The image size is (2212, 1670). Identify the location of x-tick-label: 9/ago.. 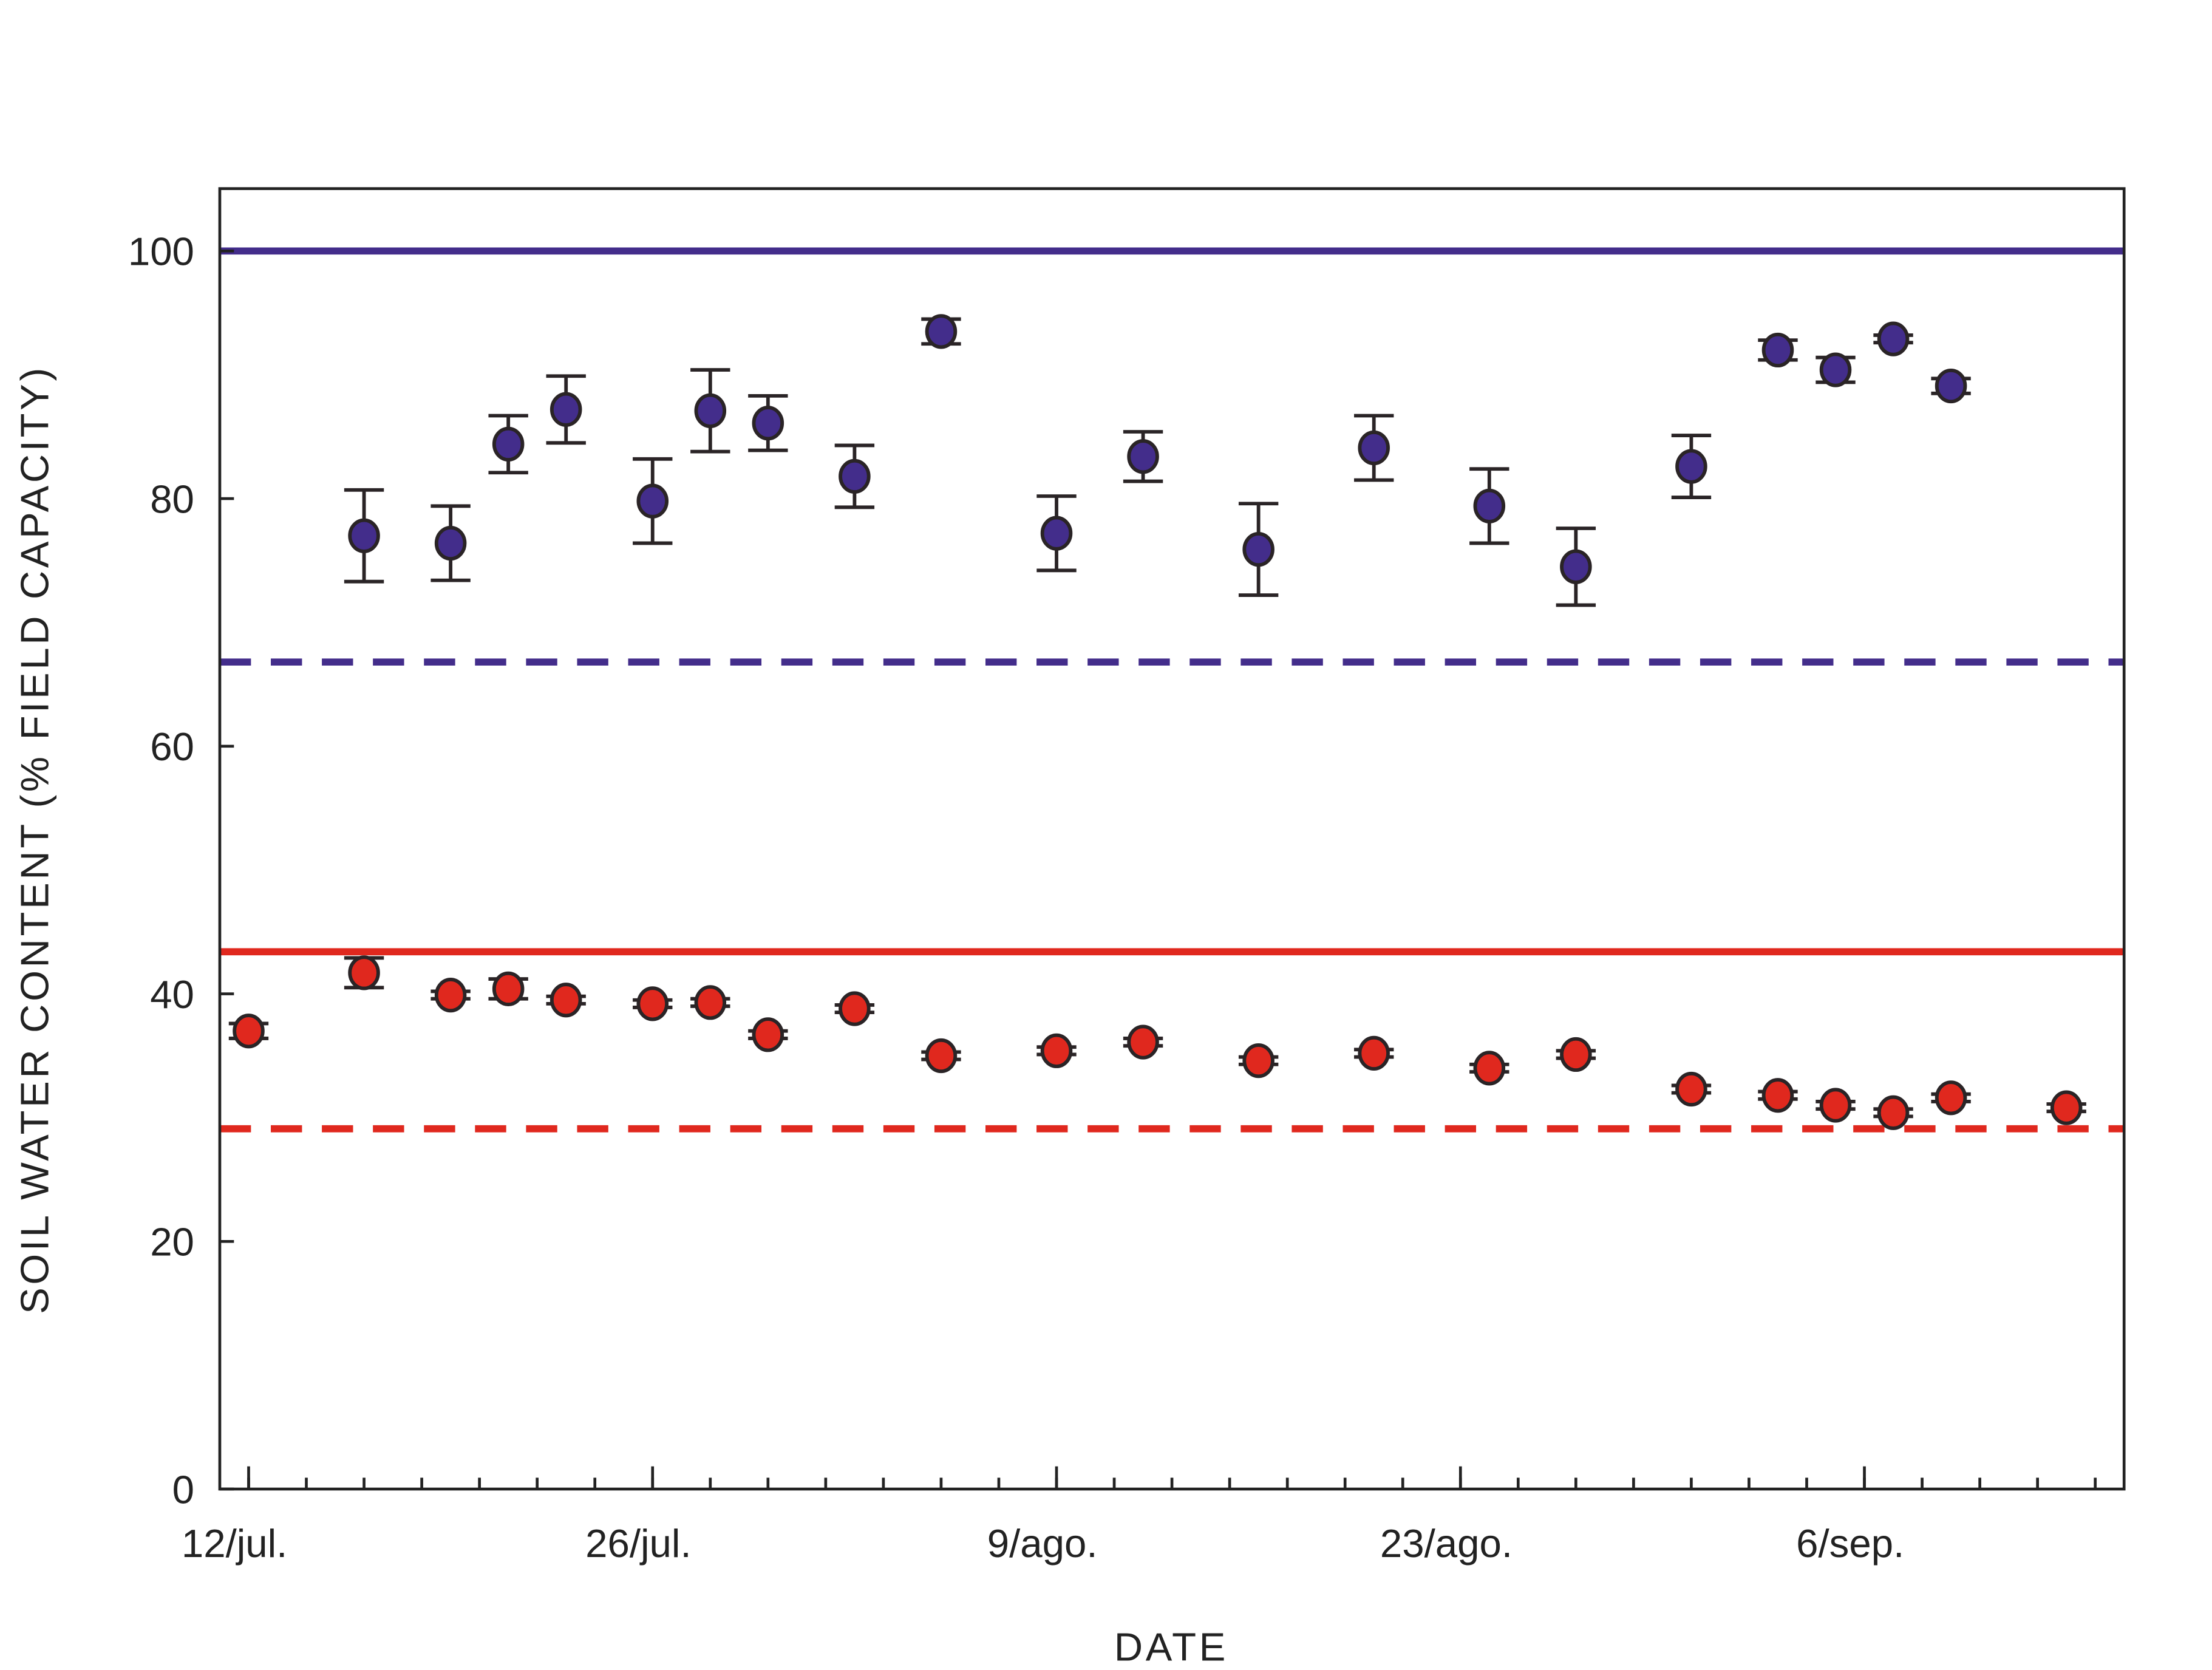
(1042, 1544).